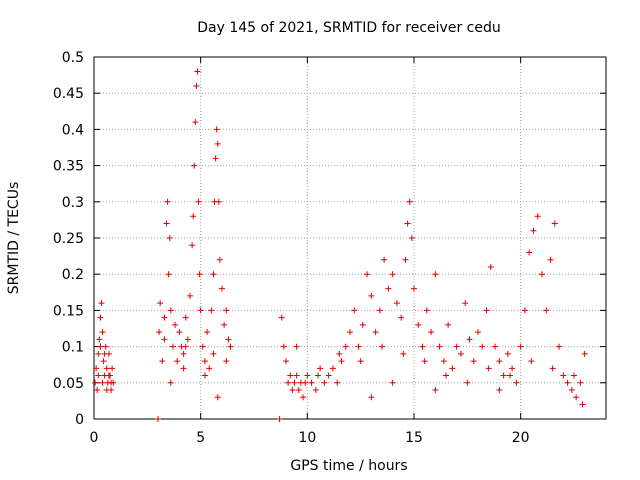 Image resolution: width=640 pixels, height=480 pixels. What do you see at coordinates (68, 167) in the screenshot?
I see `y-tick-label: 0.35` at bounding box center [68, 167].